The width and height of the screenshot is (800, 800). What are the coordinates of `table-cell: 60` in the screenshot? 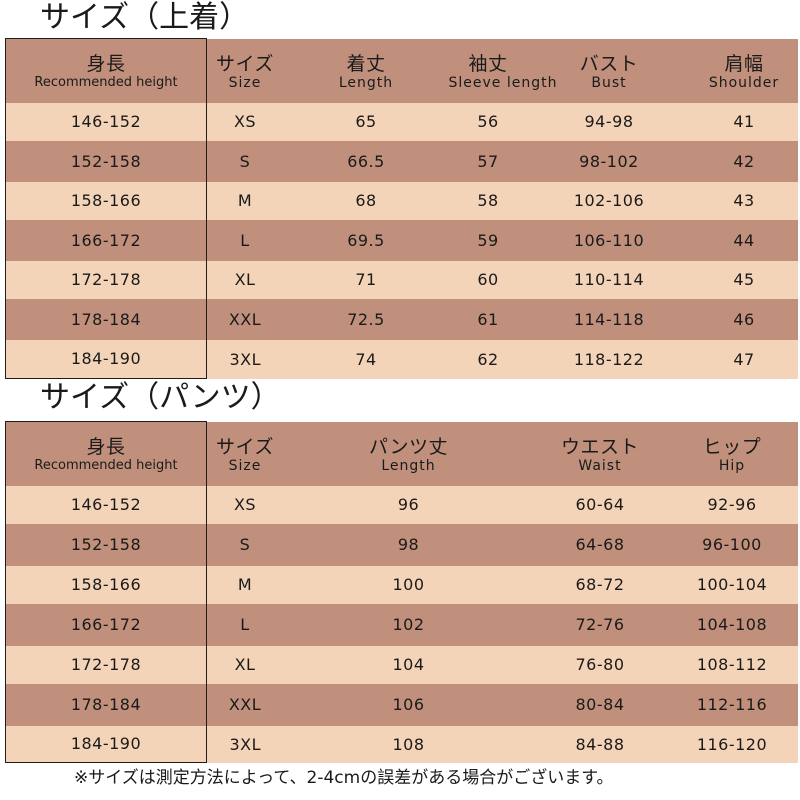 It's located at (488, 279).